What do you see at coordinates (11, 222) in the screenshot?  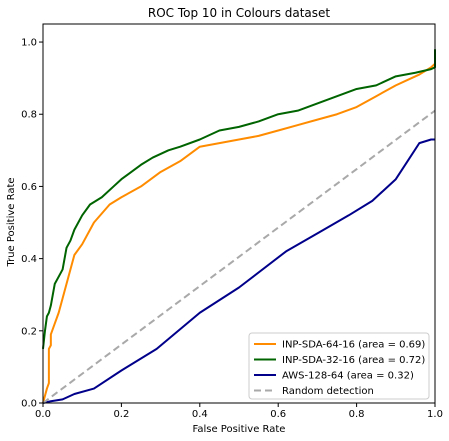 I see `y-axis-label: True Positive Rate` at bounding box center [11, 222].